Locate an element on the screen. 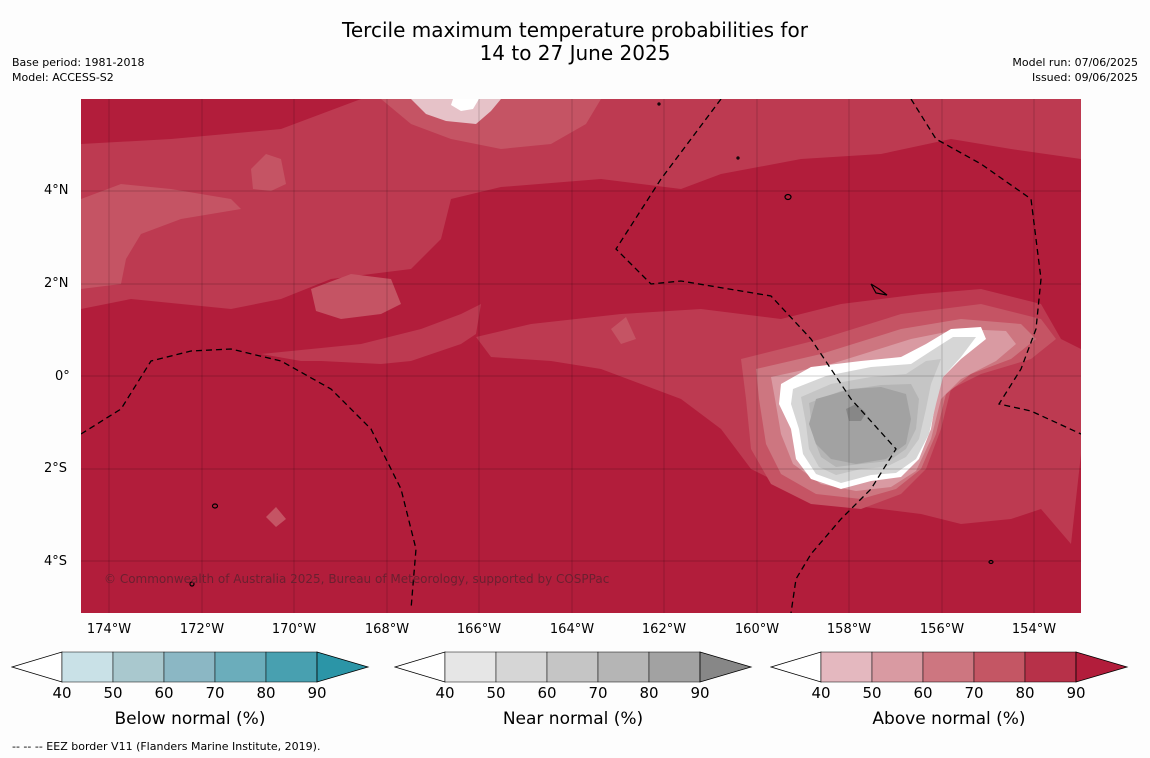 This screenshot has height=758, width=1150. colorbar-below-normal is located at coordinates (191, 667).